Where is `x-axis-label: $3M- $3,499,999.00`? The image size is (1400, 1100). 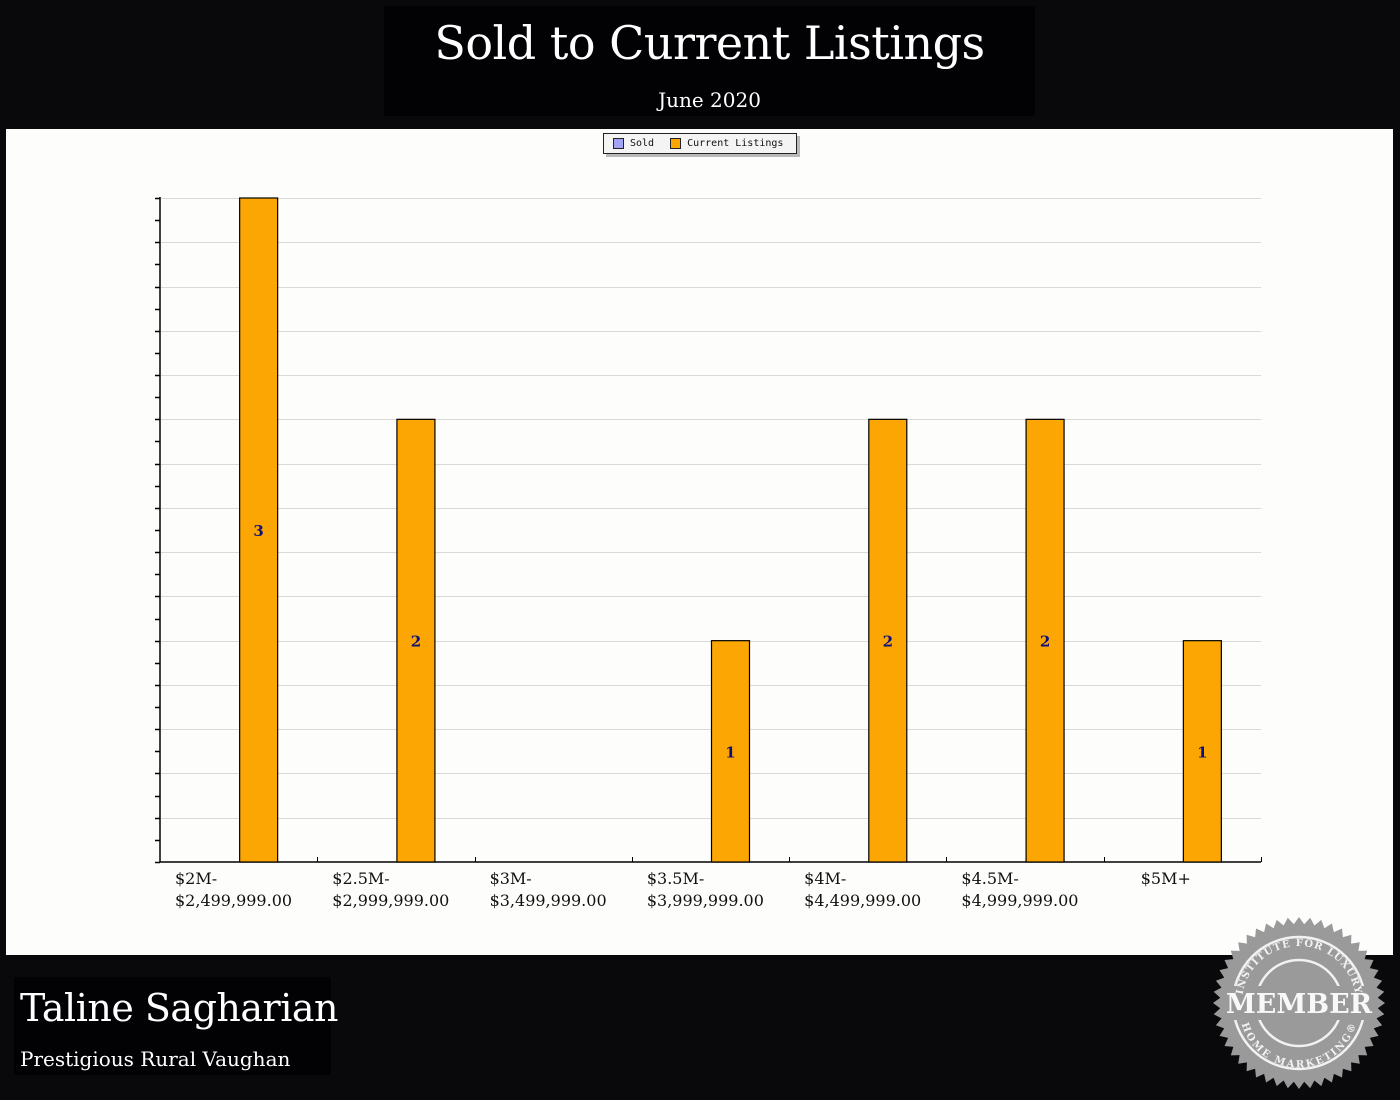 x-axis-label: $3M- $3,499,999.00 is located at coordinates (548, 889).